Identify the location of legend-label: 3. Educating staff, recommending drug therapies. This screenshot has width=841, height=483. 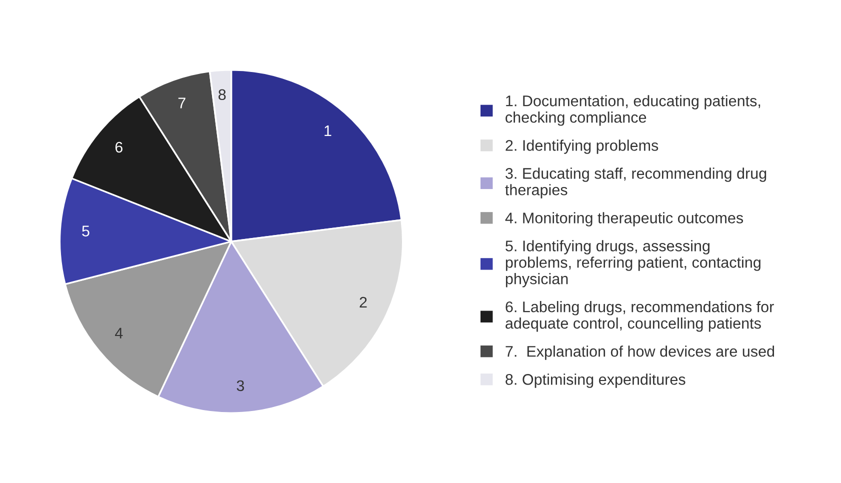
(635, 183).